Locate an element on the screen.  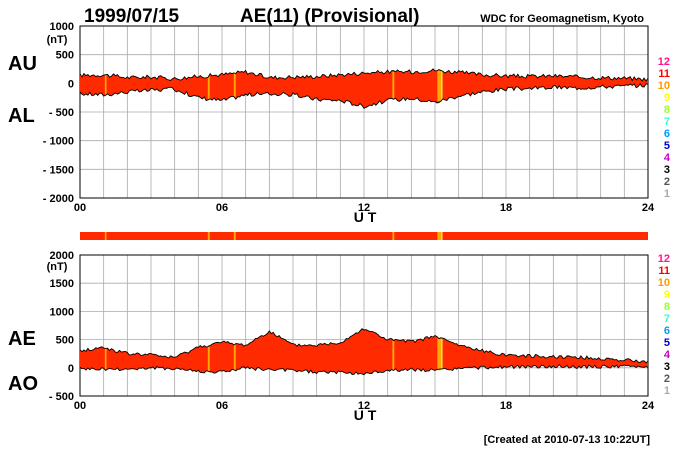
au-al-y-tick-labels: 1000 500 0 - 500 - 1000 - 1500 - 2000 is located at coordinates (58, 113).